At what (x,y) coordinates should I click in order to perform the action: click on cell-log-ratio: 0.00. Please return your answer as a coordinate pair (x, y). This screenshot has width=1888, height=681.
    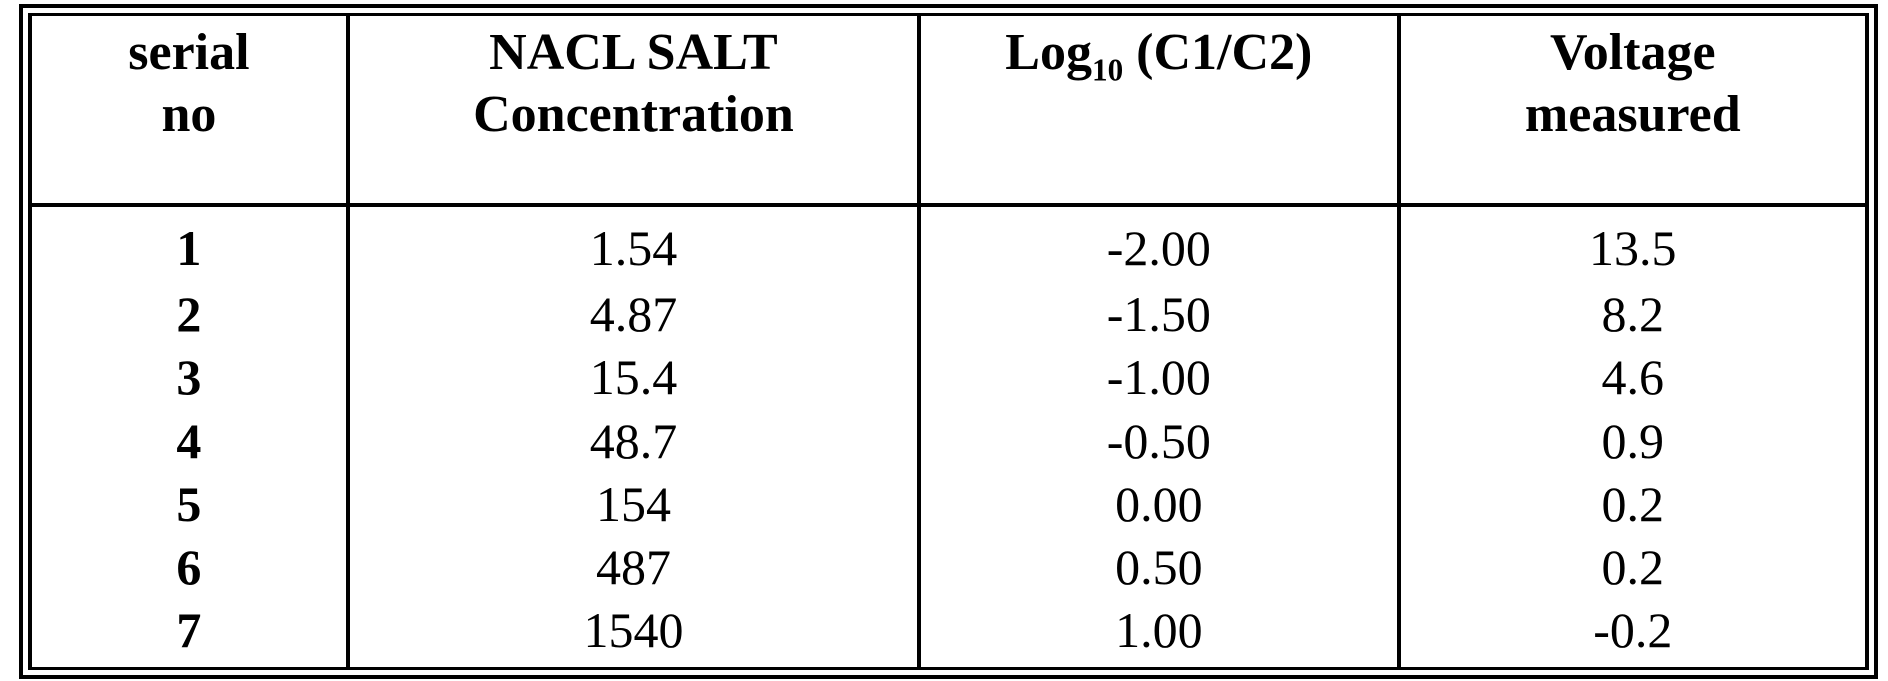
    Looking at the image, I should click on (1159, 509).